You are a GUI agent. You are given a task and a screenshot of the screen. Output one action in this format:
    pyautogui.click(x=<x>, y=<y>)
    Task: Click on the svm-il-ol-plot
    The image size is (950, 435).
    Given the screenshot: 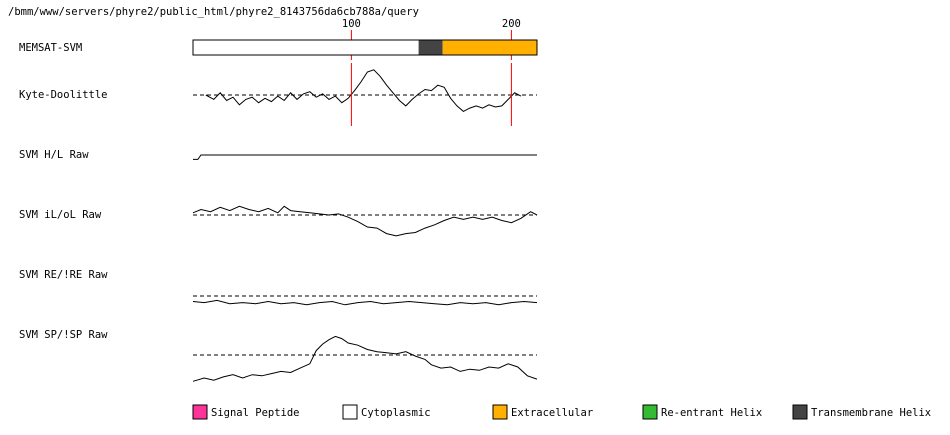 What is the action you would take?
    pyautogui.click(x=365, y=221)
    